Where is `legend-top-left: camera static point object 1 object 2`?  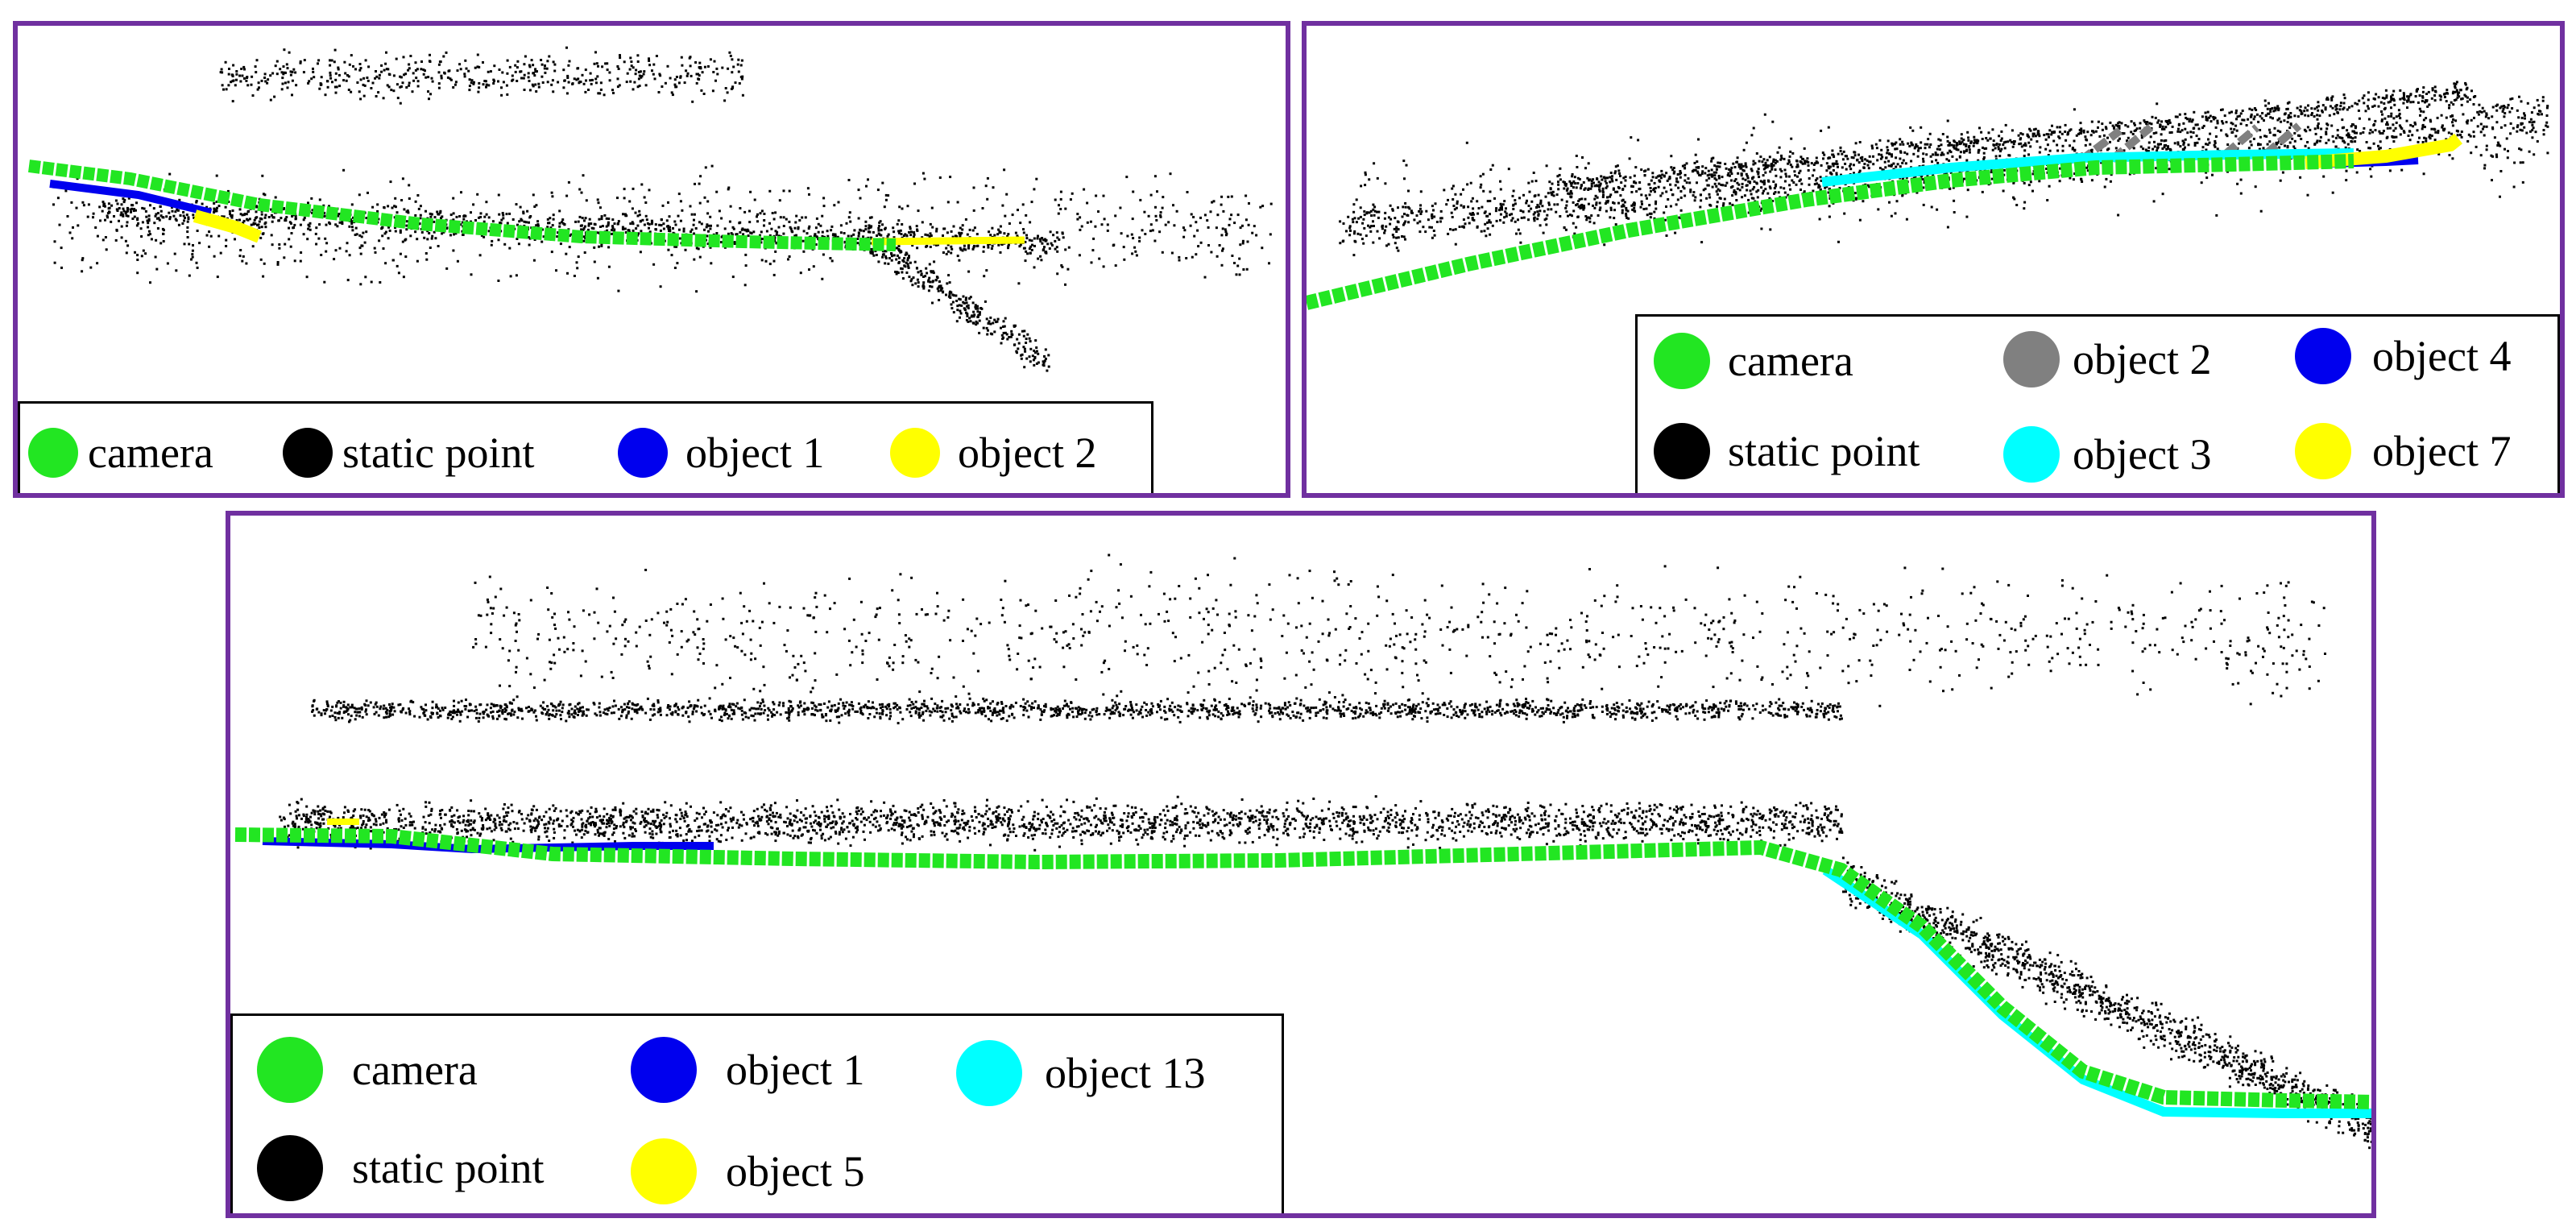
legend-top-left: camera static point object 1 object 2 is located at coordinates (585, 447).